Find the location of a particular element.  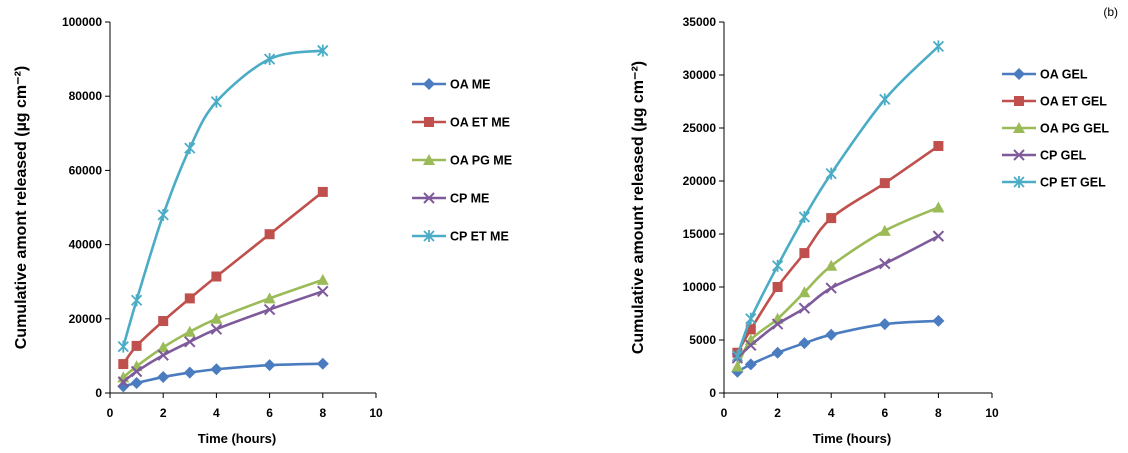

legend-entry-cp-gel: CP GEL is located at coordinates (1044, 156).